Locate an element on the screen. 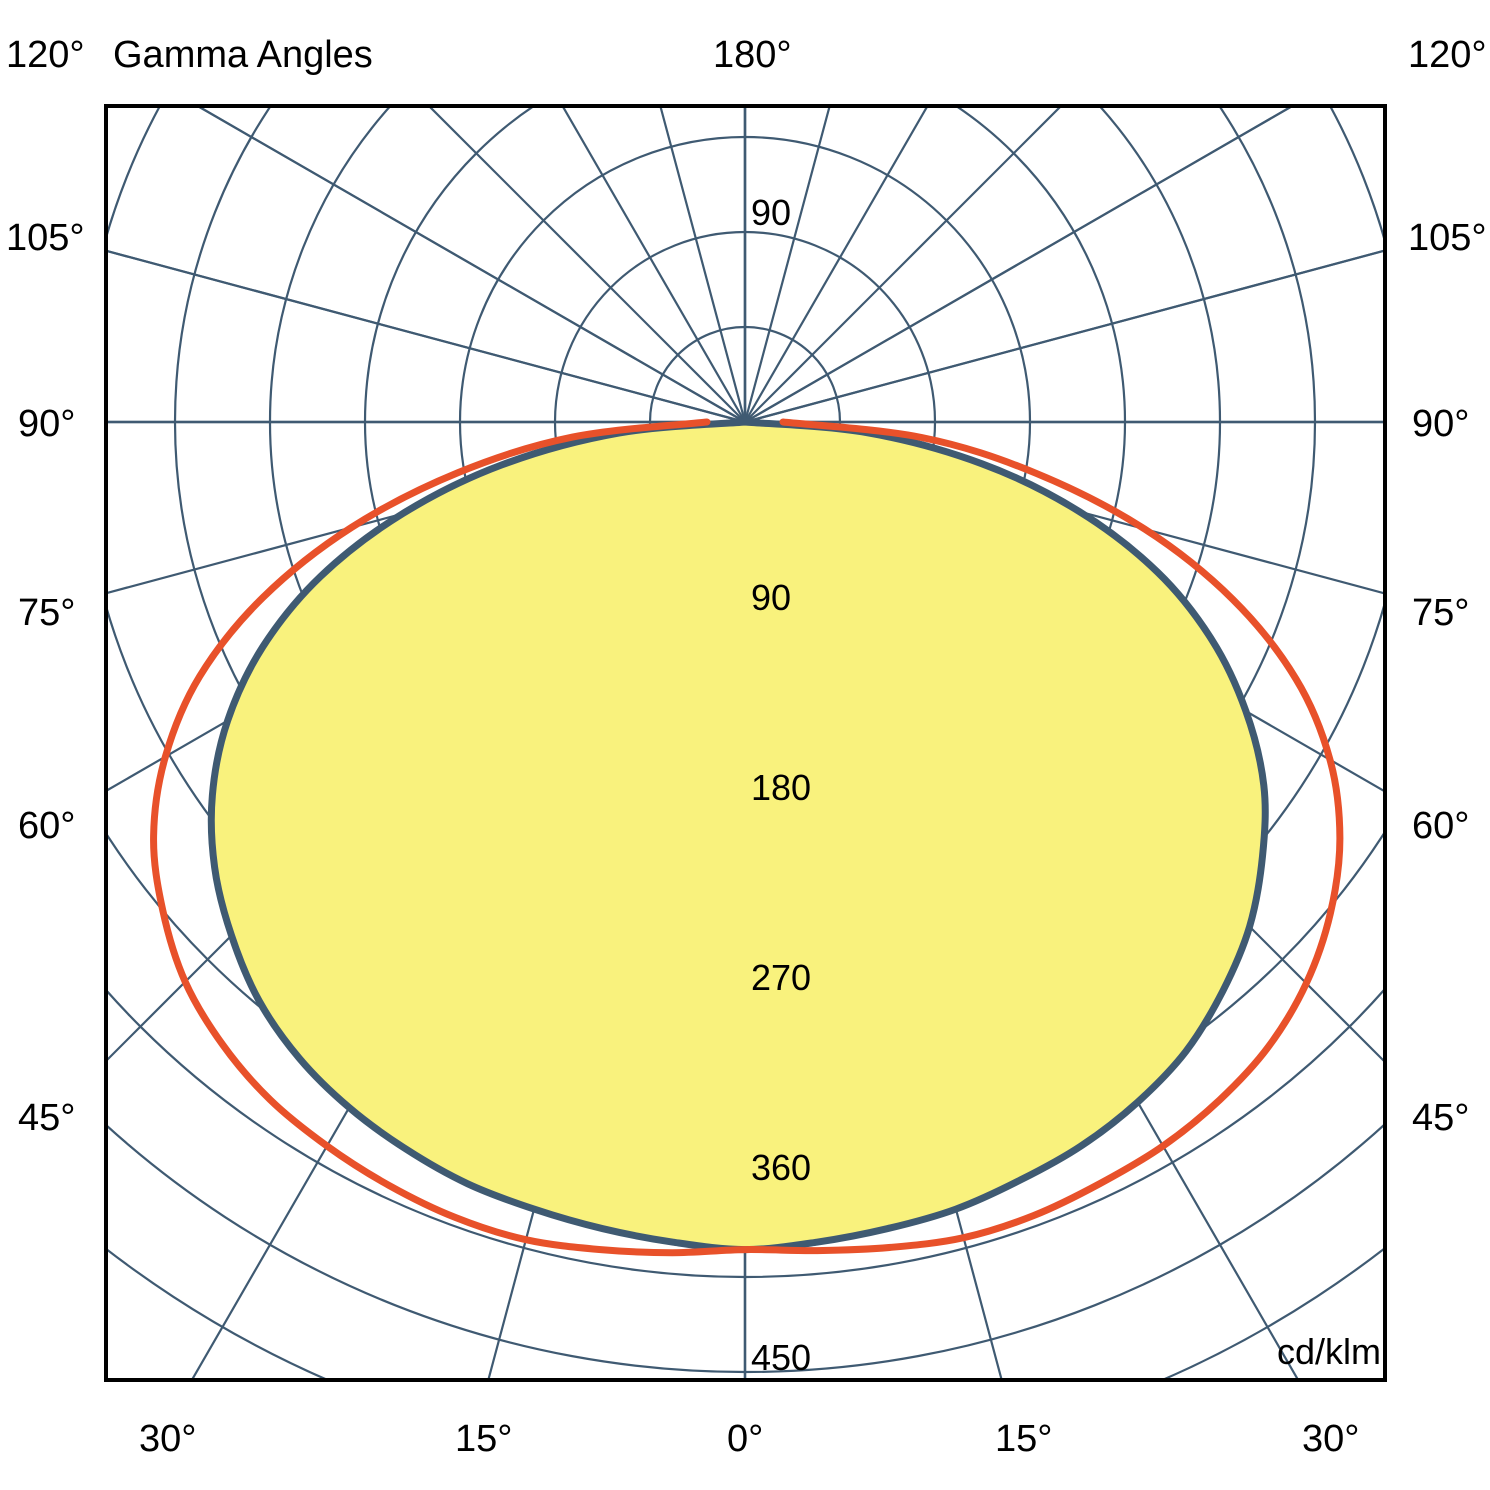  right-tick-label: 90° is located at coordinates (1441, 424).